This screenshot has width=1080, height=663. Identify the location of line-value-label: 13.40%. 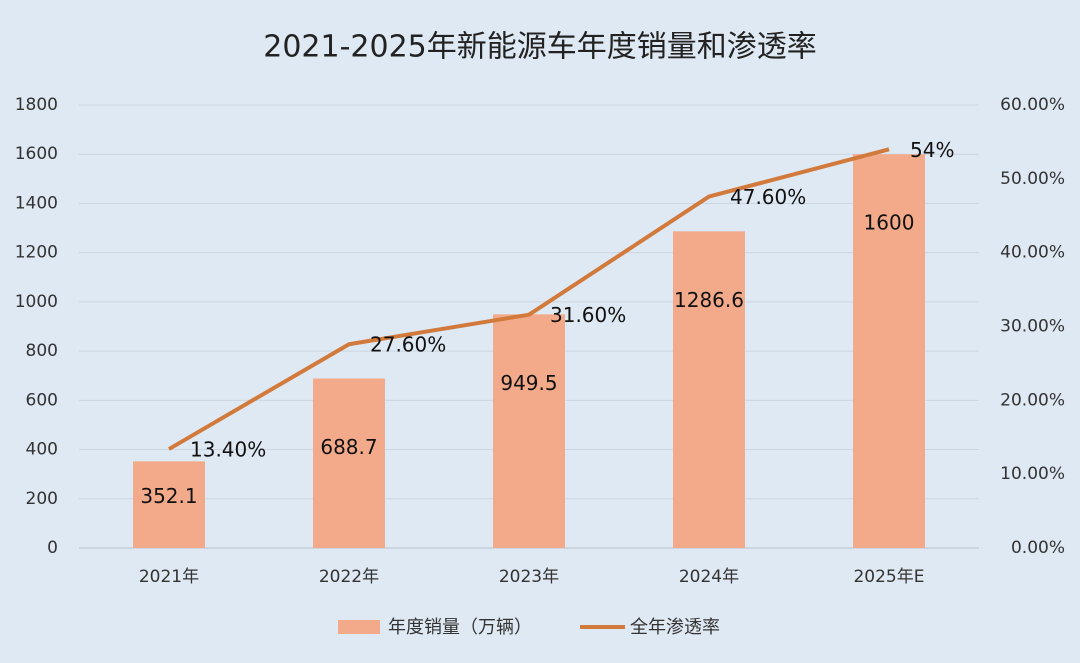
(228, 450).